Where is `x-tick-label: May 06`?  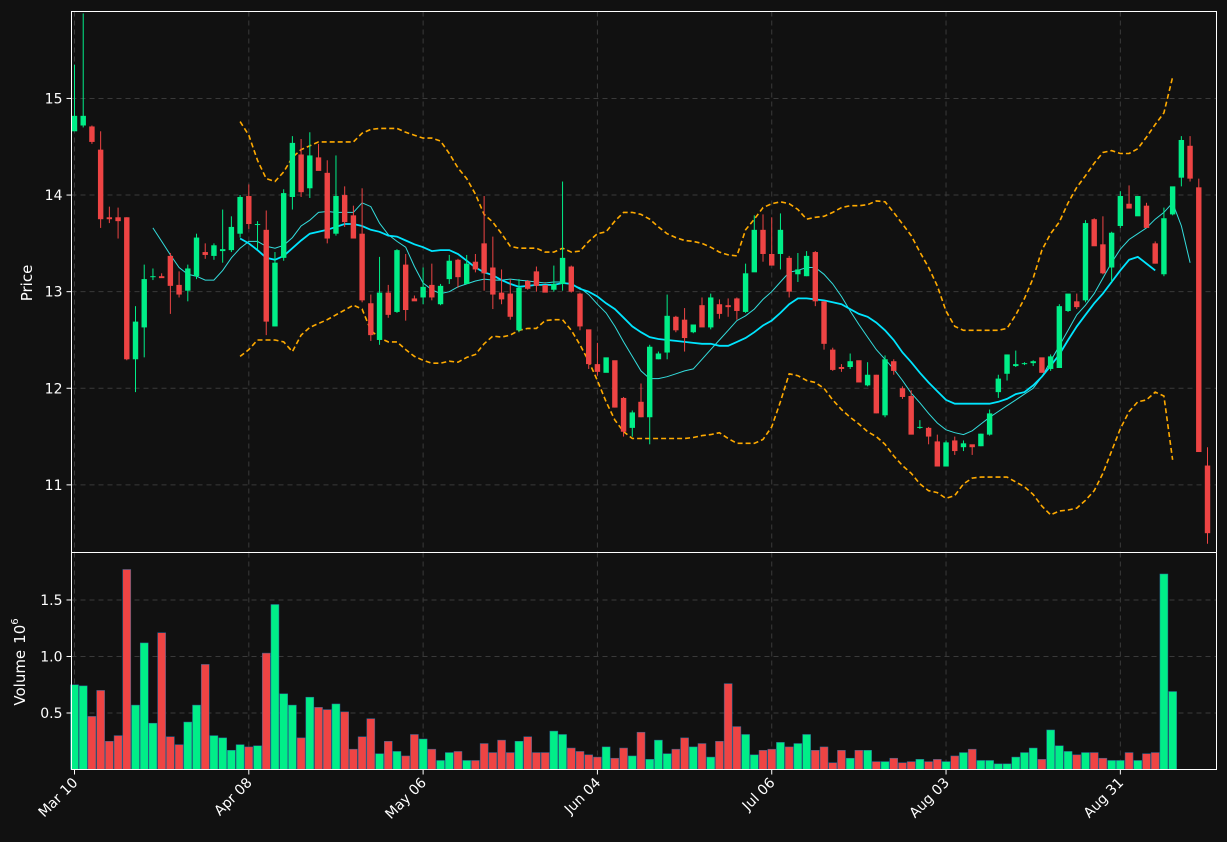
x-tick-label: May 06 is located at coordinates (406, 799).